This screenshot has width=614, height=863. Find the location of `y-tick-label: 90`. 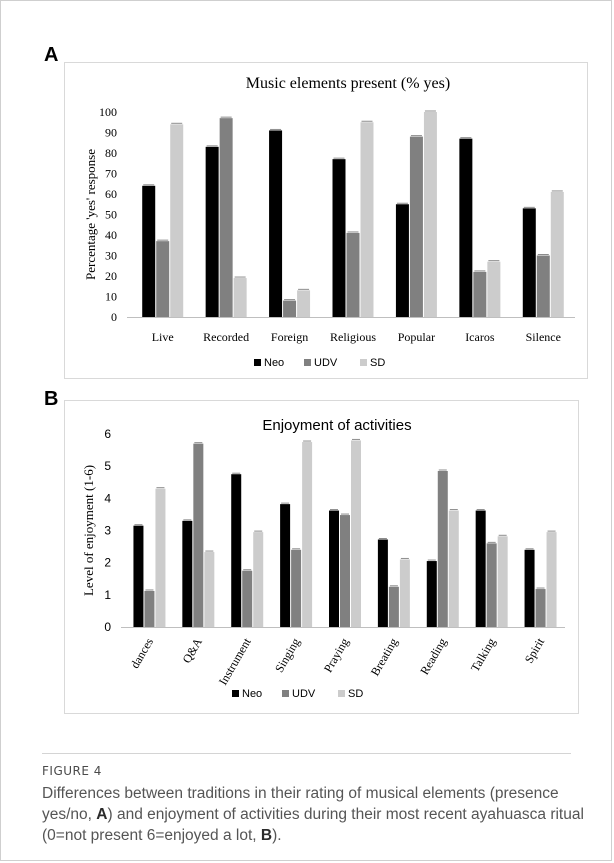

y-tick-label: 90 is located at coordinates (111, 133).